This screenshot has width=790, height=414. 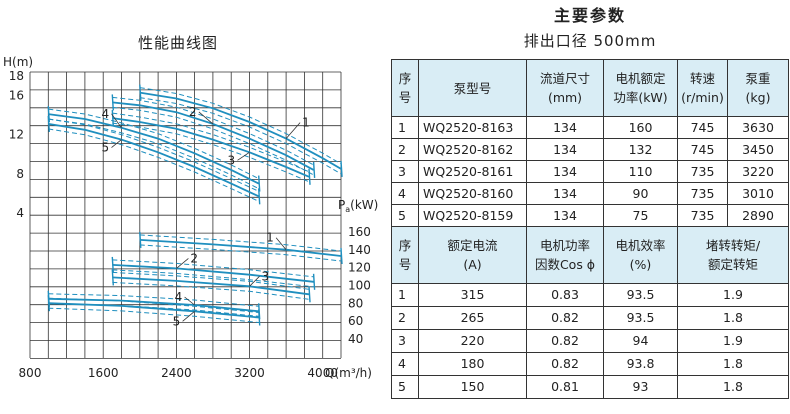 I want to click on head-curve-label: 5, so click(x=106, y=148).